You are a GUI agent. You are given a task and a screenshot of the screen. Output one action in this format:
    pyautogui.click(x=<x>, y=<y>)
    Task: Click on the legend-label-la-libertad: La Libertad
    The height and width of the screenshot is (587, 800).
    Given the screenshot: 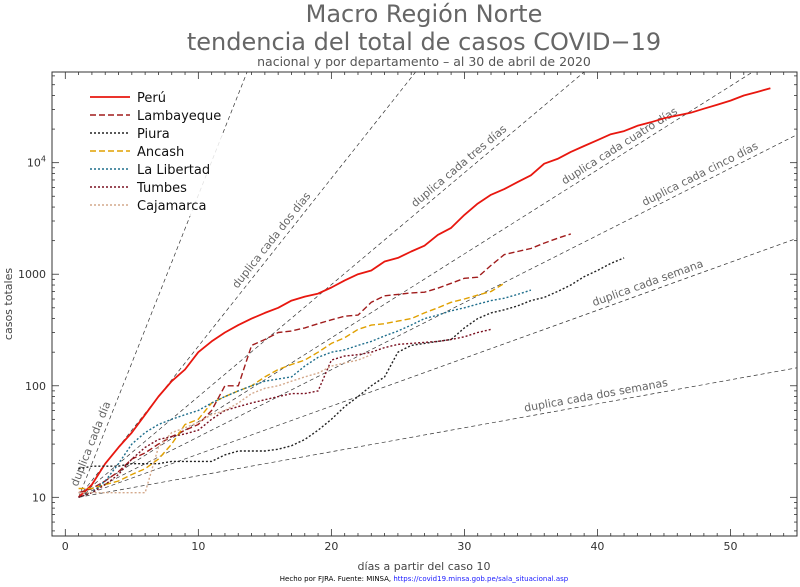 What is the action you would take?
    pyautogui.click(x=173, y=170)
    